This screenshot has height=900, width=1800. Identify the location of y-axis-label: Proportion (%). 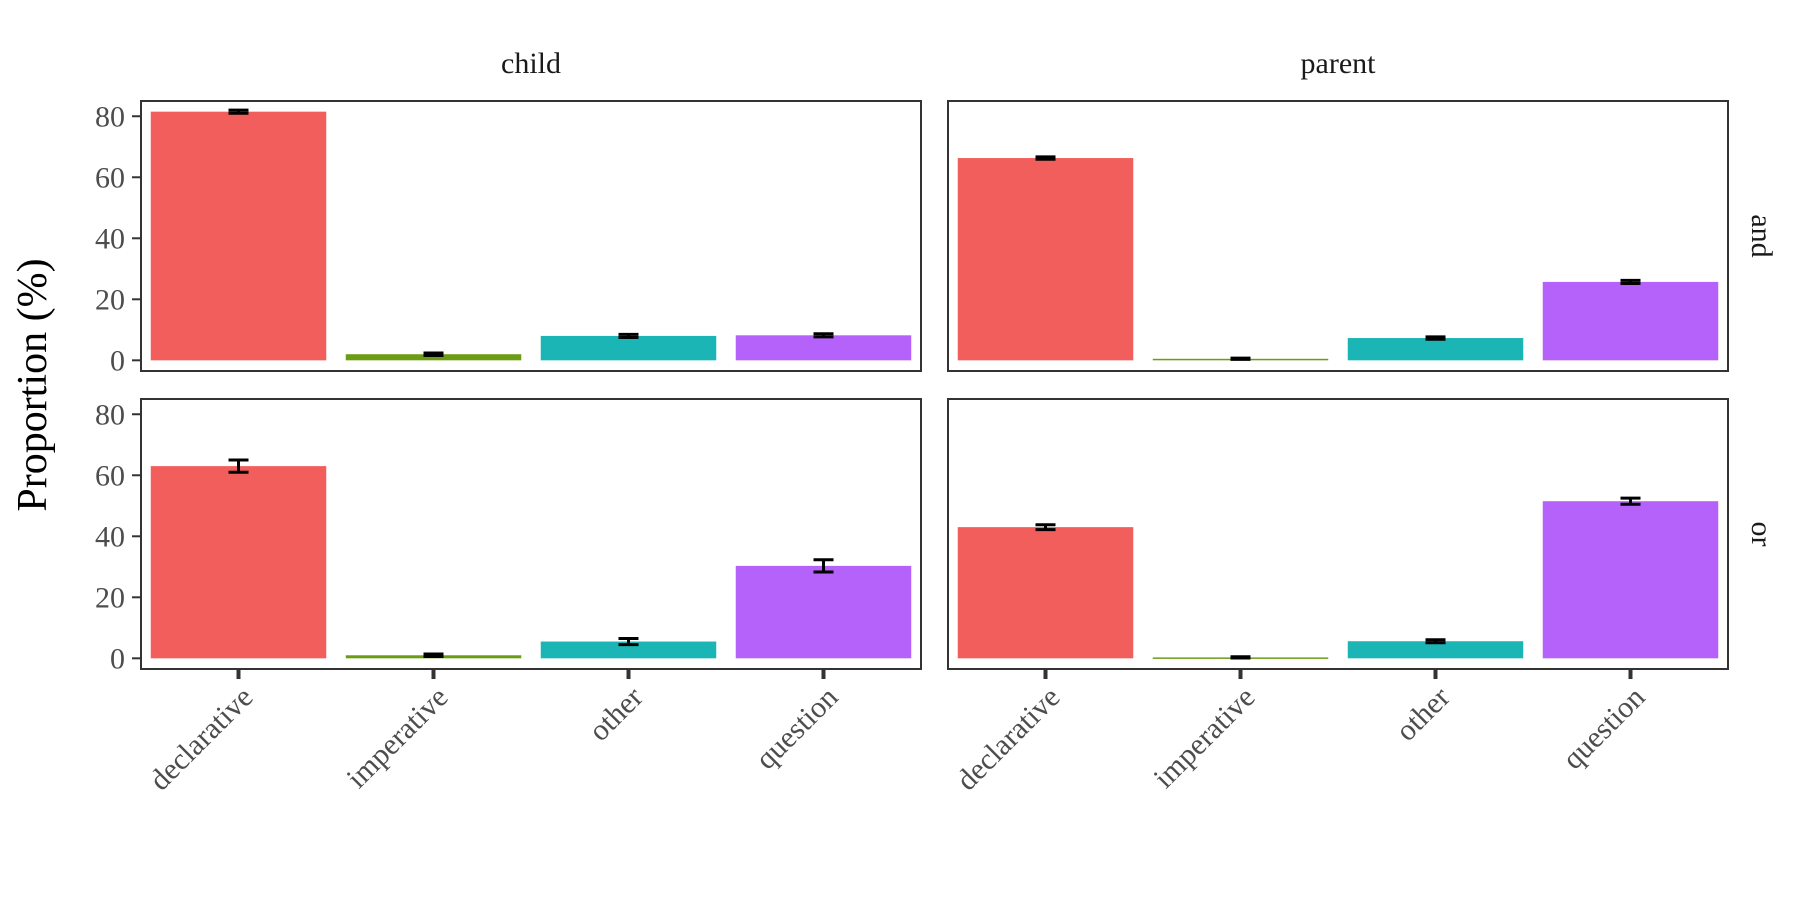
(33, 384).